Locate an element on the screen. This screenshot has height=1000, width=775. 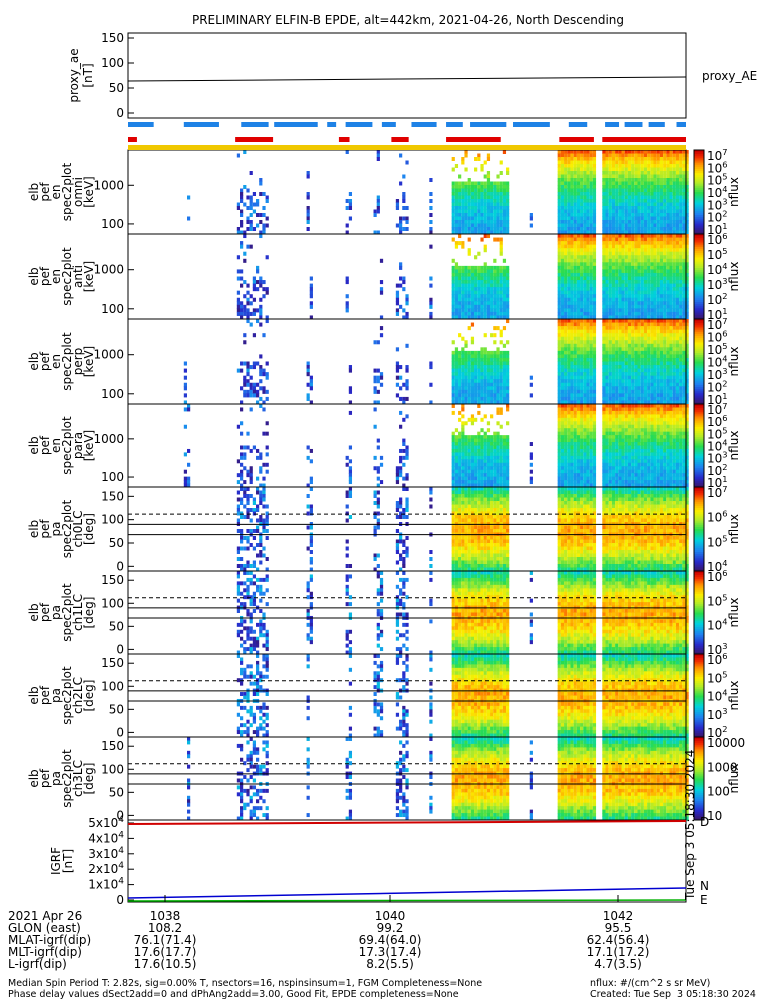
energy-tick-label: 100 is located at coordinates (112, 394).